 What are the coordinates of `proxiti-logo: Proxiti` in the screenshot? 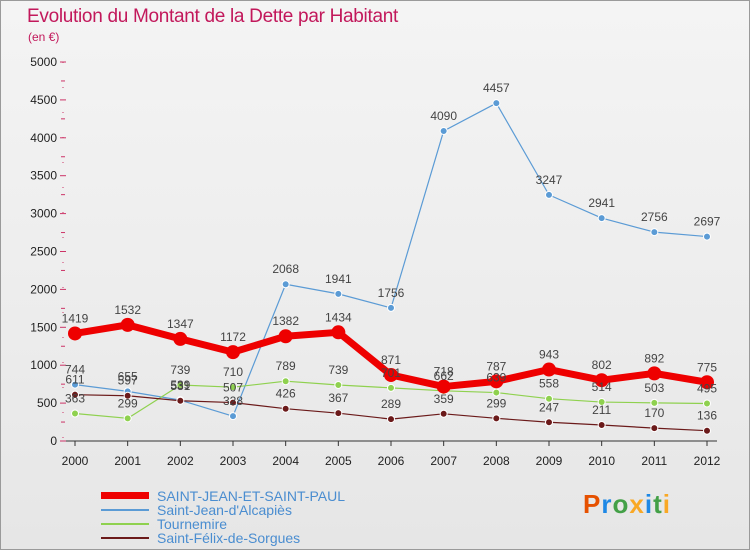 It's located at (627, 504).